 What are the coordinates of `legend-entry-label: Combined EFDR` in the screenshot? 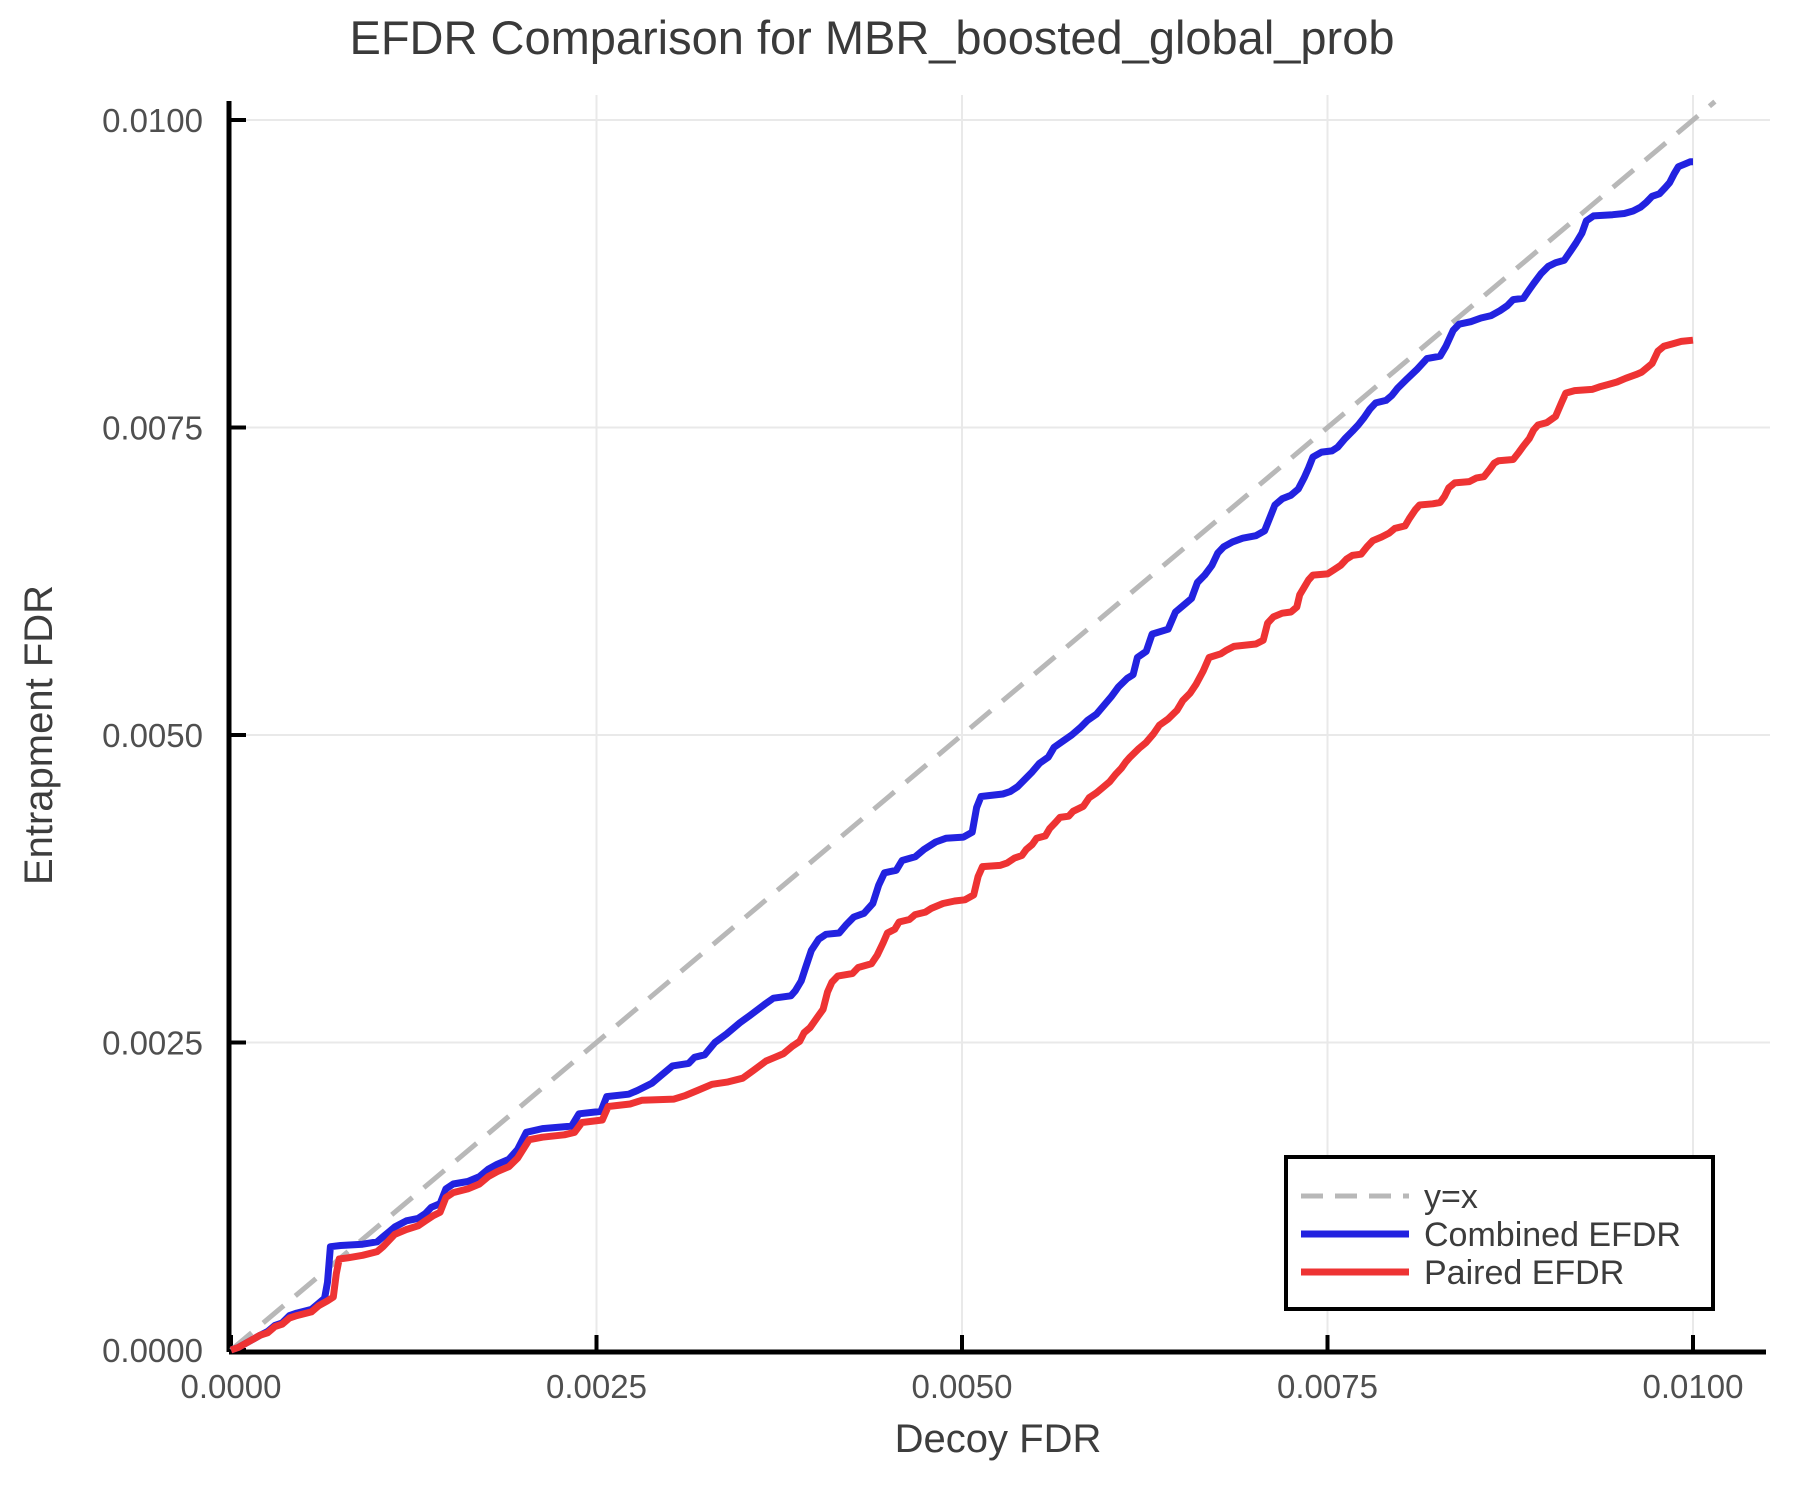 It's located at (1552, 1235).